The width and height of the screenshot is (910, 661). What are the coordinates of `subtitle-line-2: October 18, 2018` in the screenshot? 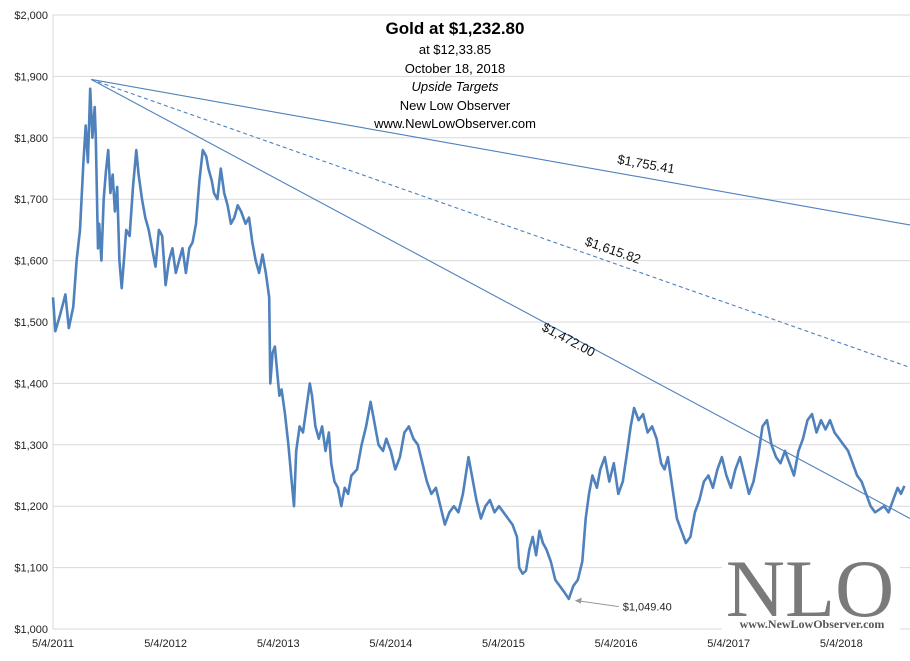 It's located at (455, 68).